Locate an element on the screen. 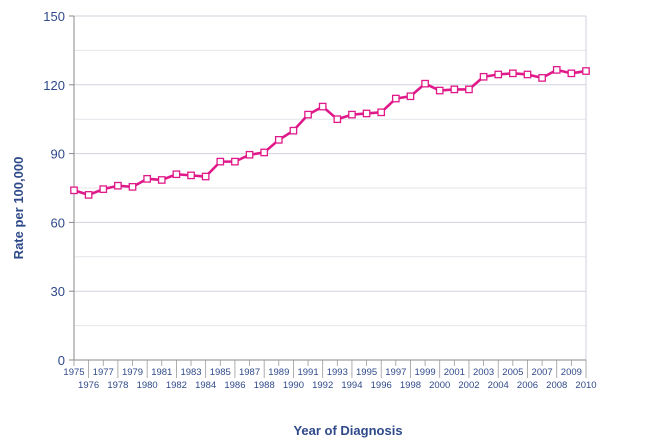  x-tick-label: 1979 is located at coordinates (132, 372).